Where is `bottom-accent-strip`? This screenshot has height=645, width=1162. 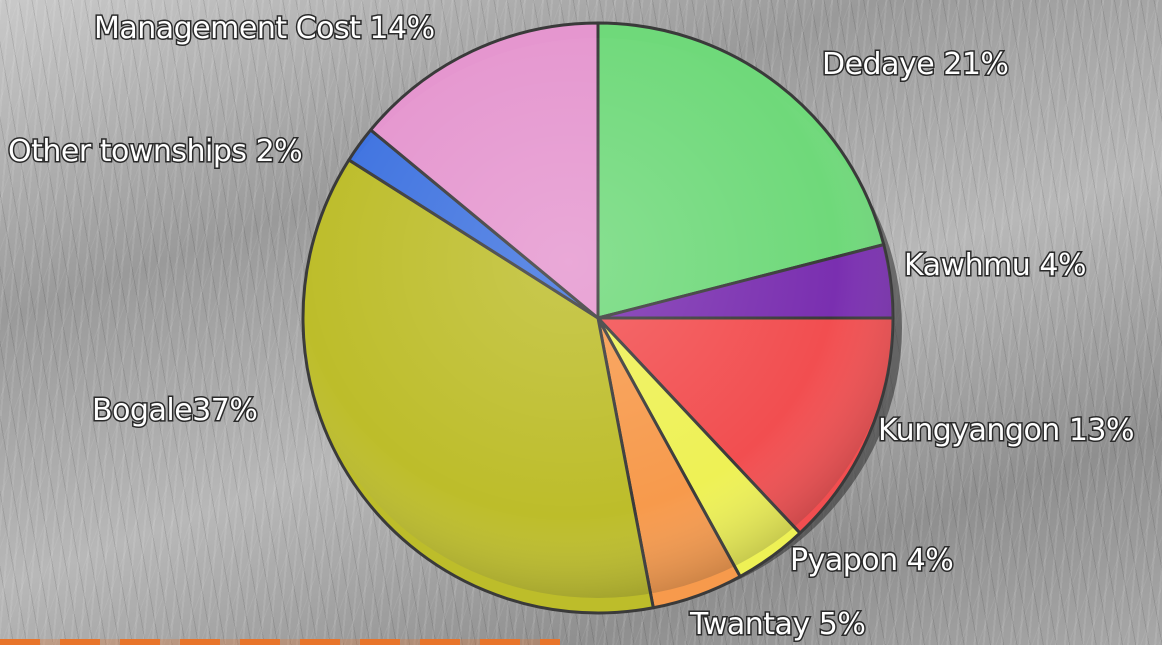
bottom-accent-strip is located at coordinates (280, 642).